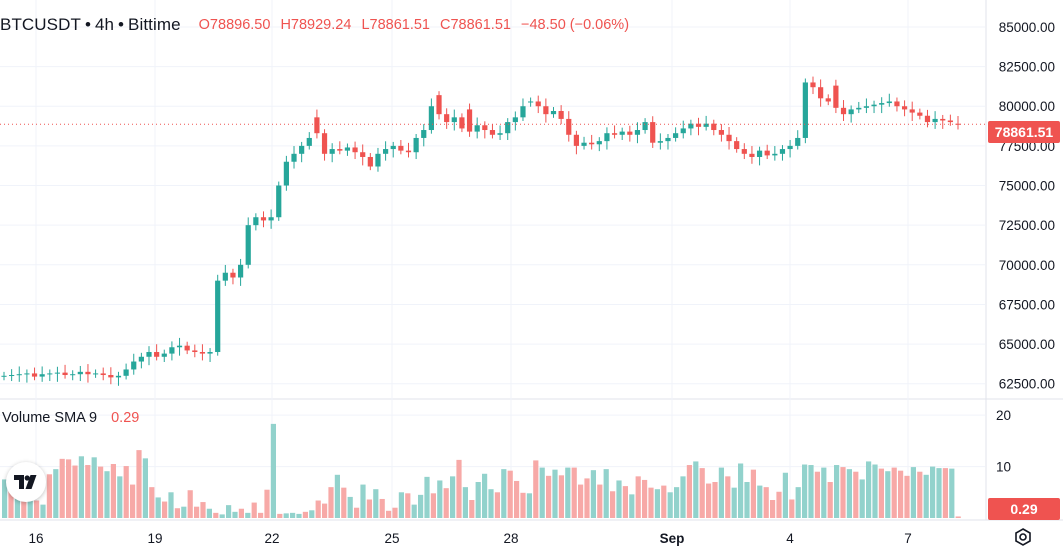 Image resolution: width=1063 pixels, height=552 pixels. Describe the element at coordinates (1024, 132) in the screenshot. I see `last-price-label: 78861.51` at that location.